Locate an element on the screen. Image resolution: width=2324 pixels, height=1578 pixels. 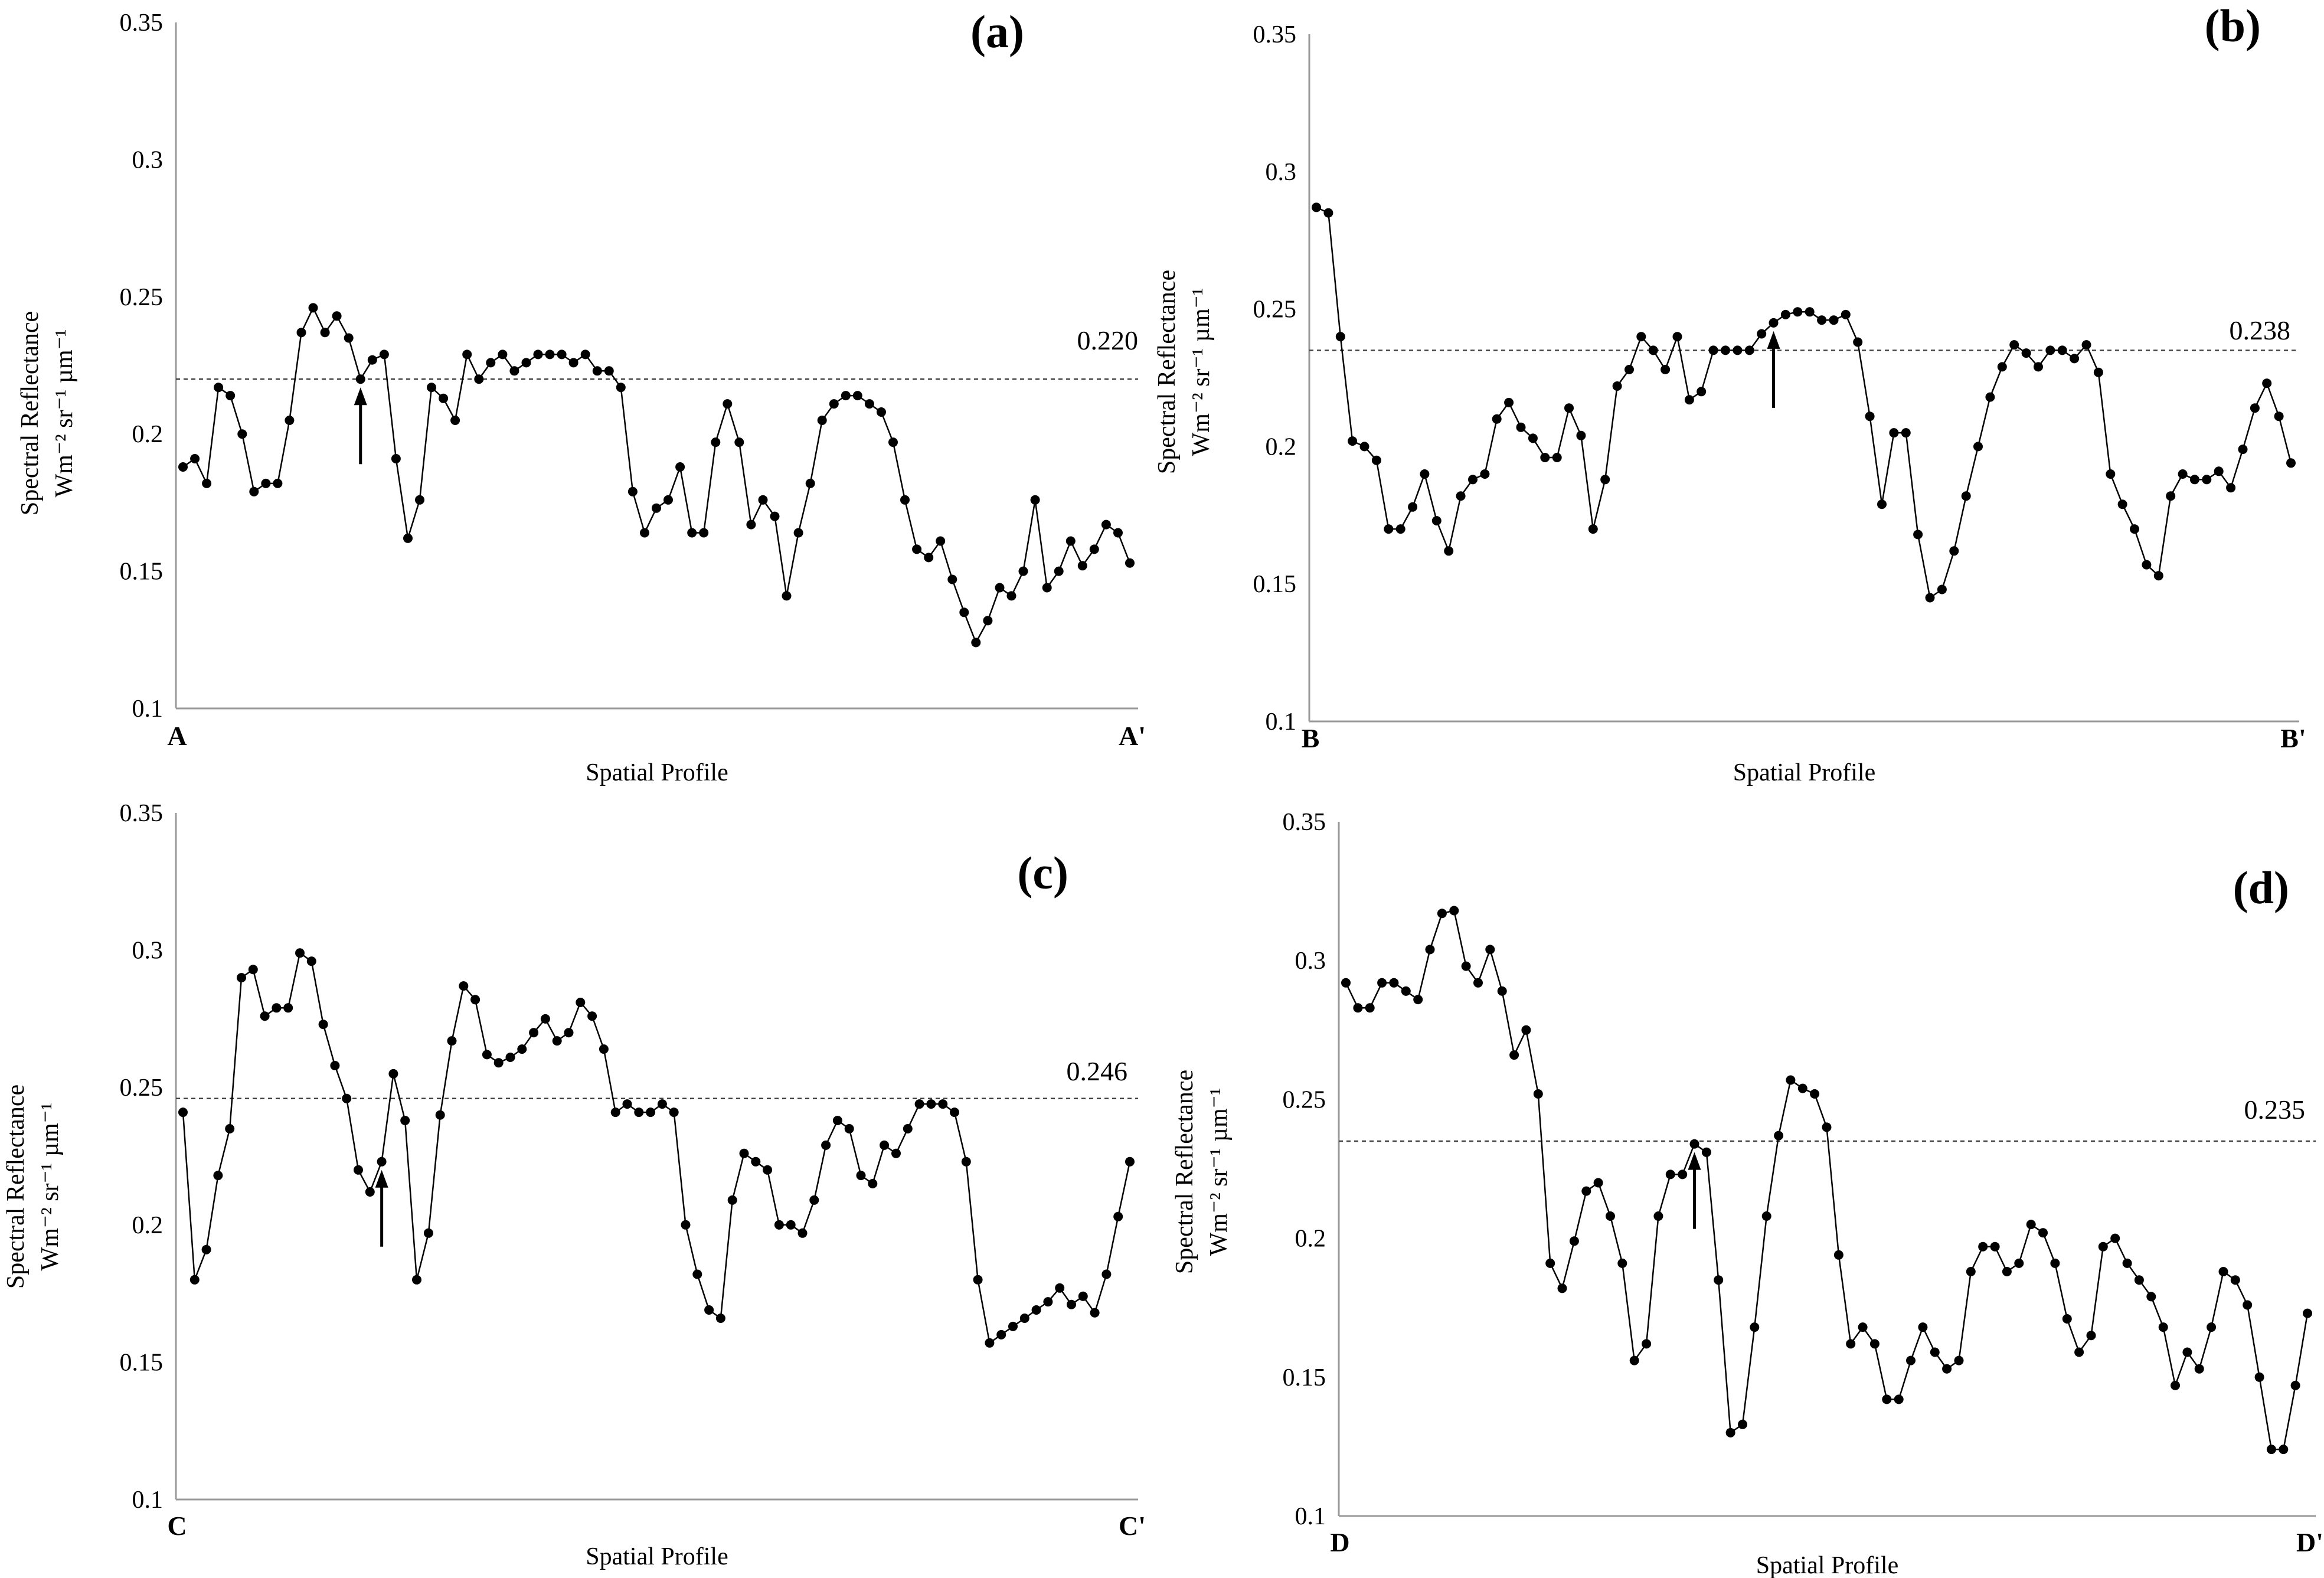
panel-label: (a) is located at coordinates (997, 31).